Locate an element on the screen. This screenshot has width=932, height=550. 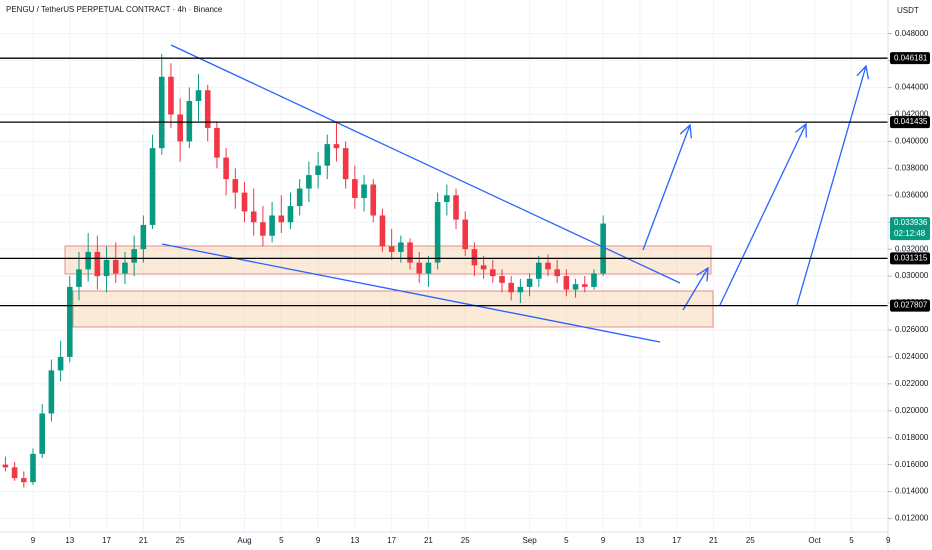
y-axis-label: USDT is located at coordinates (908, 10).